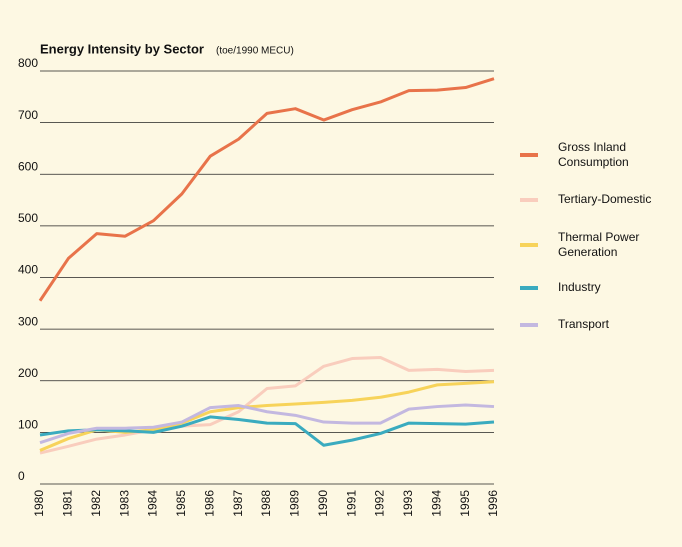 The height and width of the screenshot is (547, 682). Describe the element at coordinates (295, 503) in the screenshot. I see `x-tick-label: 1989` at that location.